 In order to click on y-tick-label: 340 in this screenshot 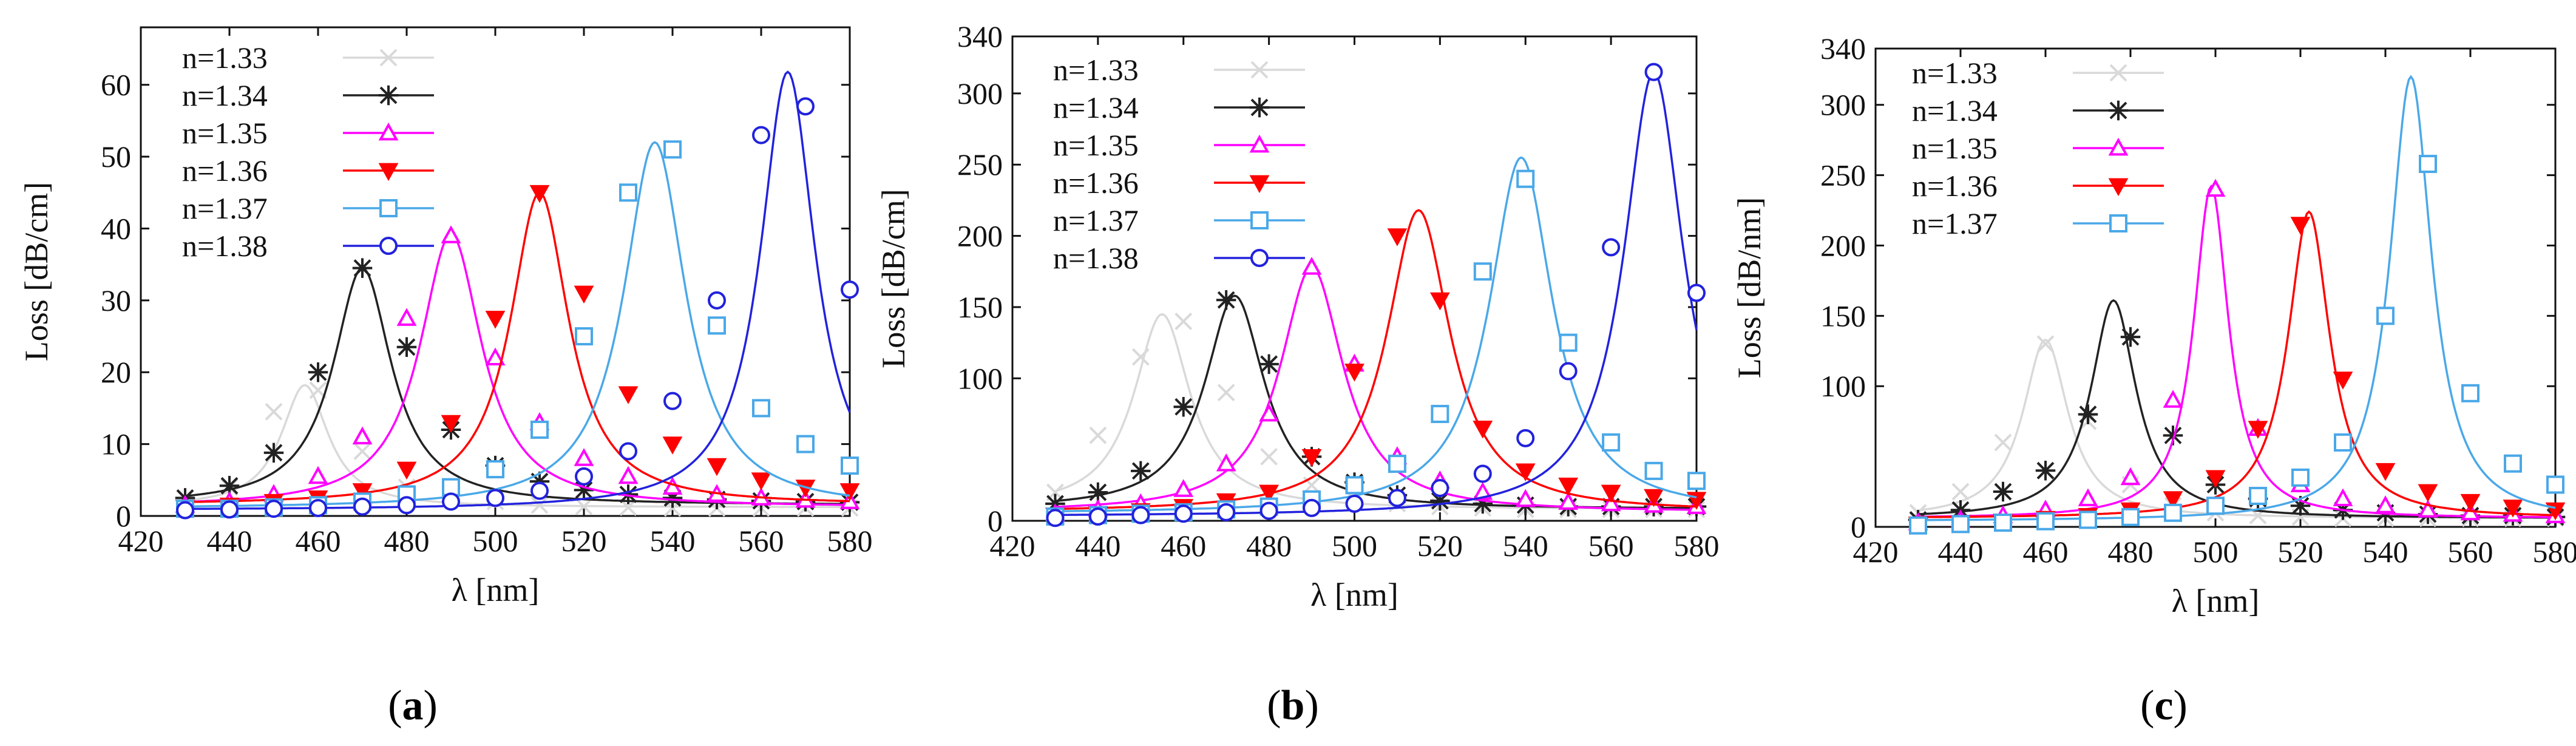, I will do `click(980, 36)`.